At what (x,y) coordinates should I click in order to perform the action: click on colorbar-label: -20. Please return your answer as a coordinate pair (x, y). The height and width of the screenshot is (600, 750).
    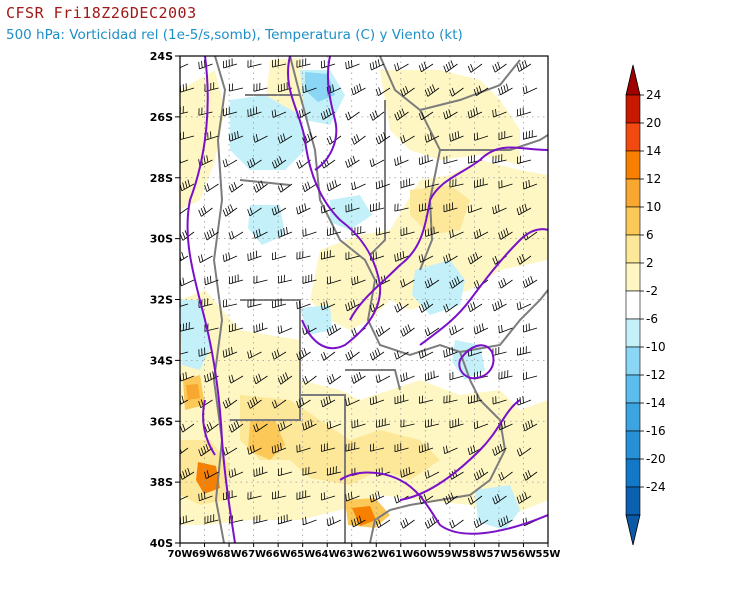
    Looking at the image, I should click on (656, 459).